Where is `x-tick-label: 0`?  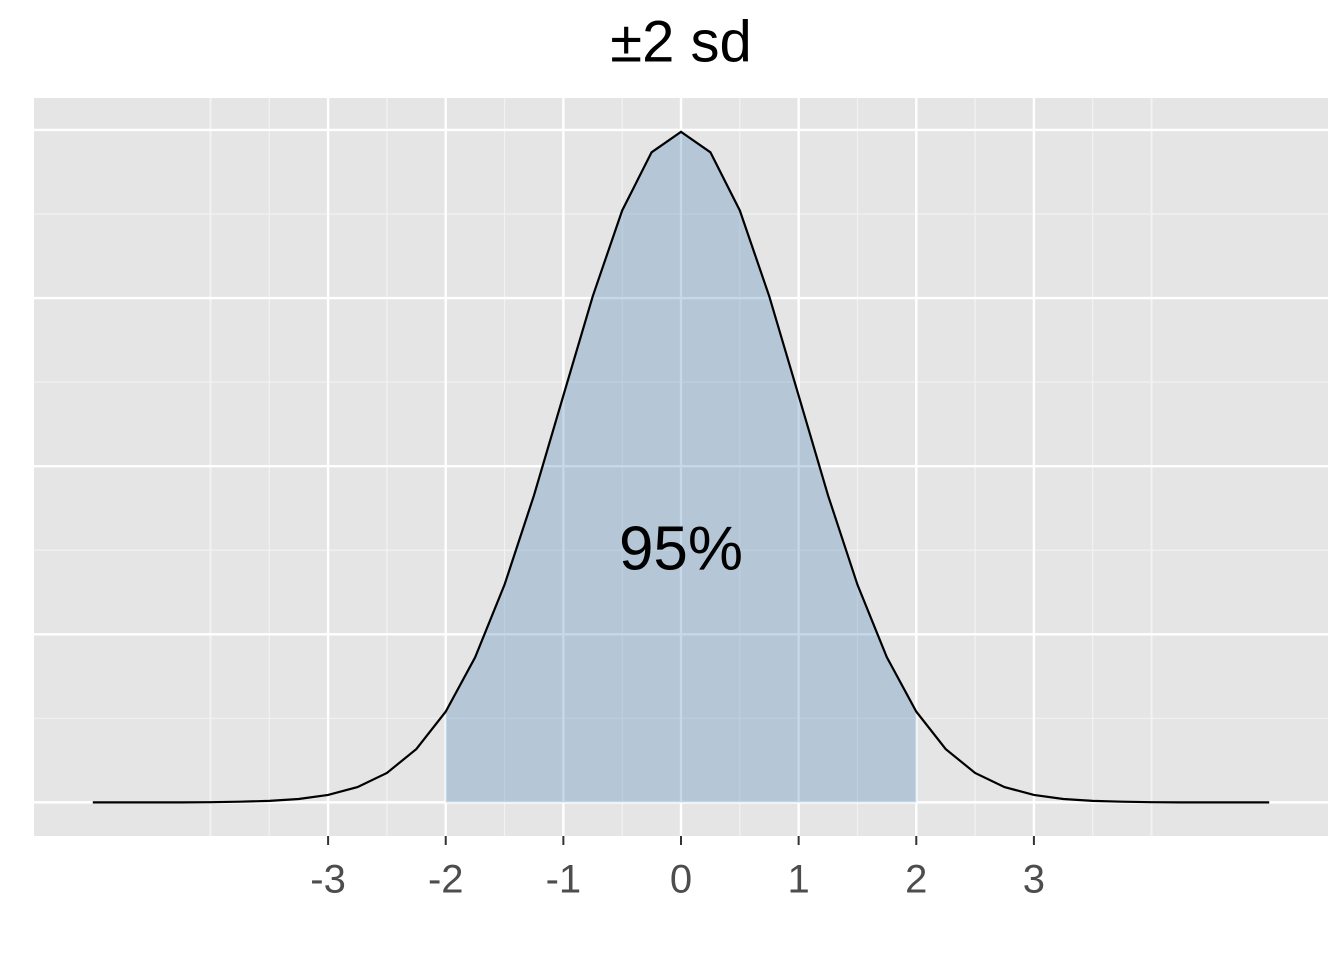 x-tick-label: 0 is located at coordinates (681, 880).